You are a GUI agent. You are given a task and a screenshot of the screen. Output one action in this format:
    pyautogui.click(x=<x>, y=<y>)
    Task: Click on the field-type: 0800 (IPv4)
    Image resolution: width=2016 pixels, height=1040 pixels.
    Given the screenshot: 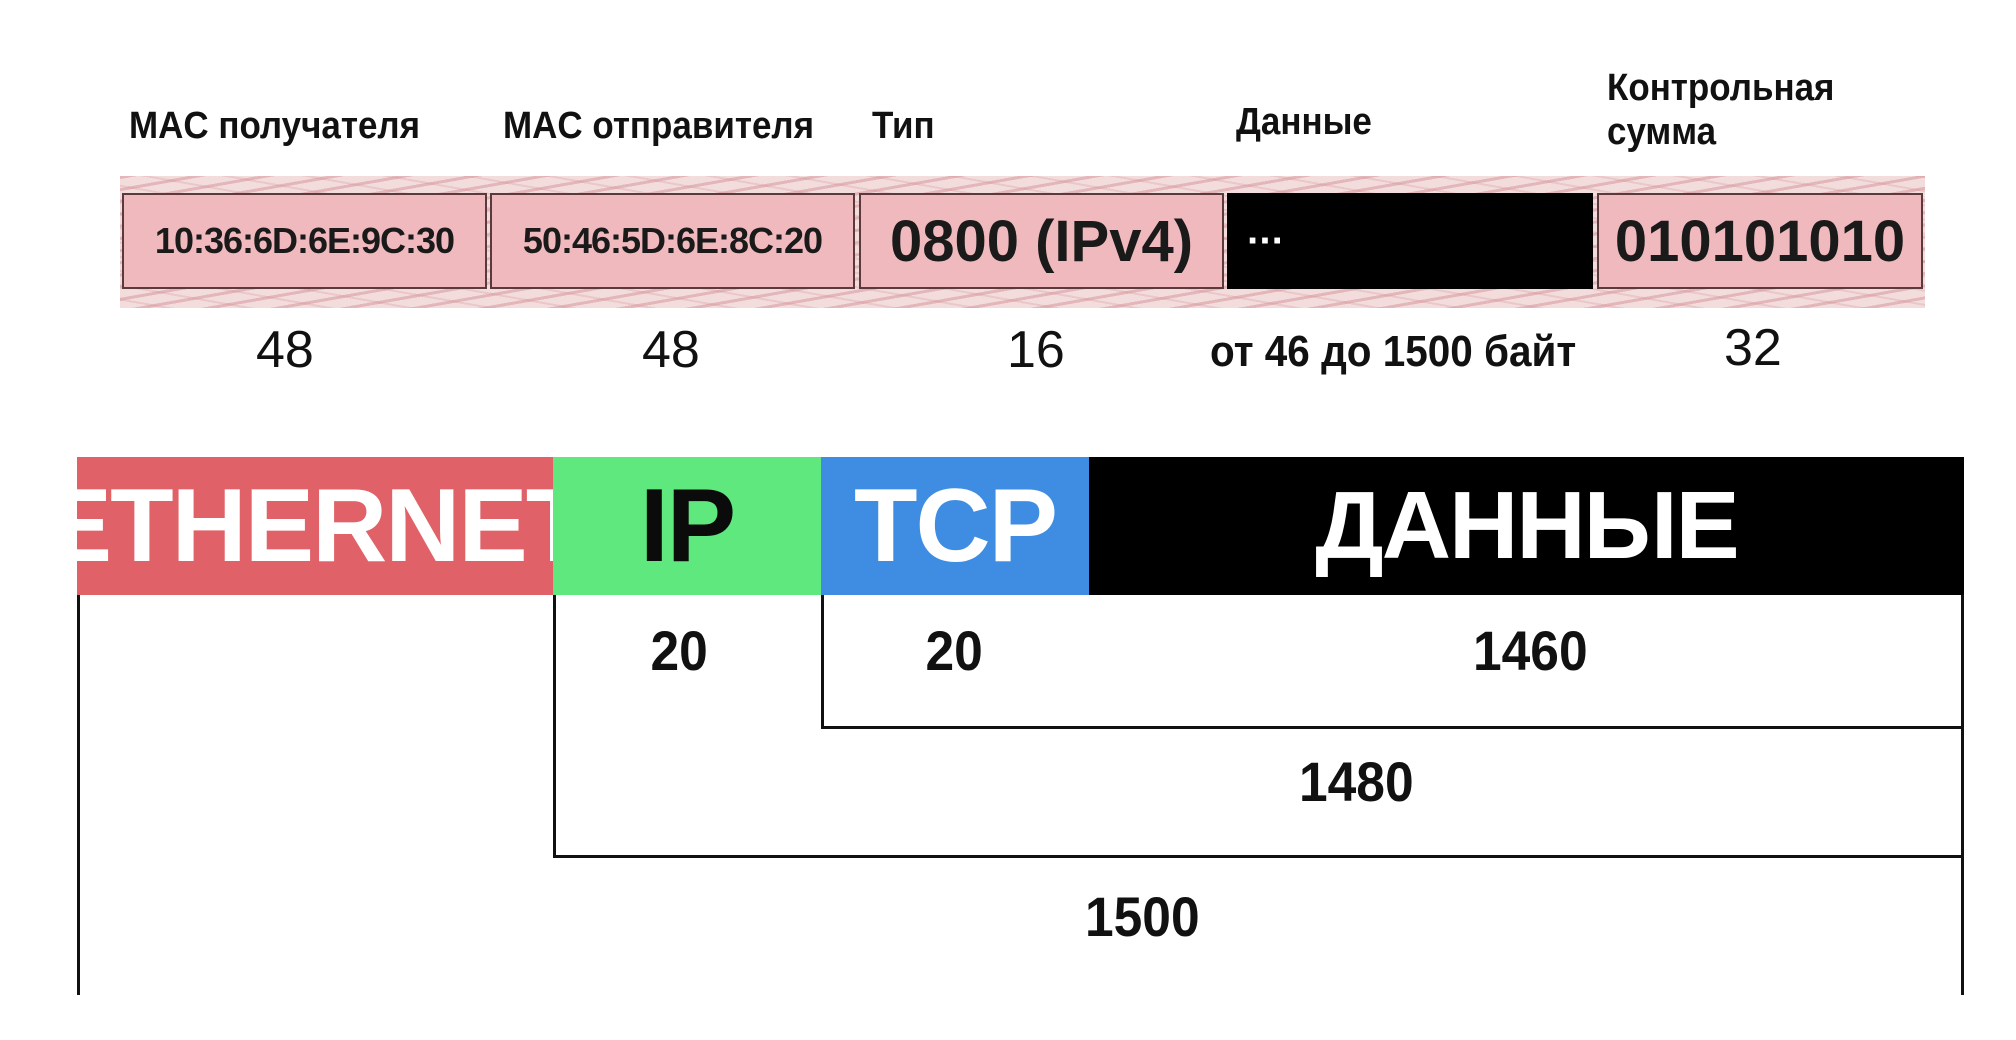 What is the action you would take?
    pyautogui.click(x=1041, y=241)
    